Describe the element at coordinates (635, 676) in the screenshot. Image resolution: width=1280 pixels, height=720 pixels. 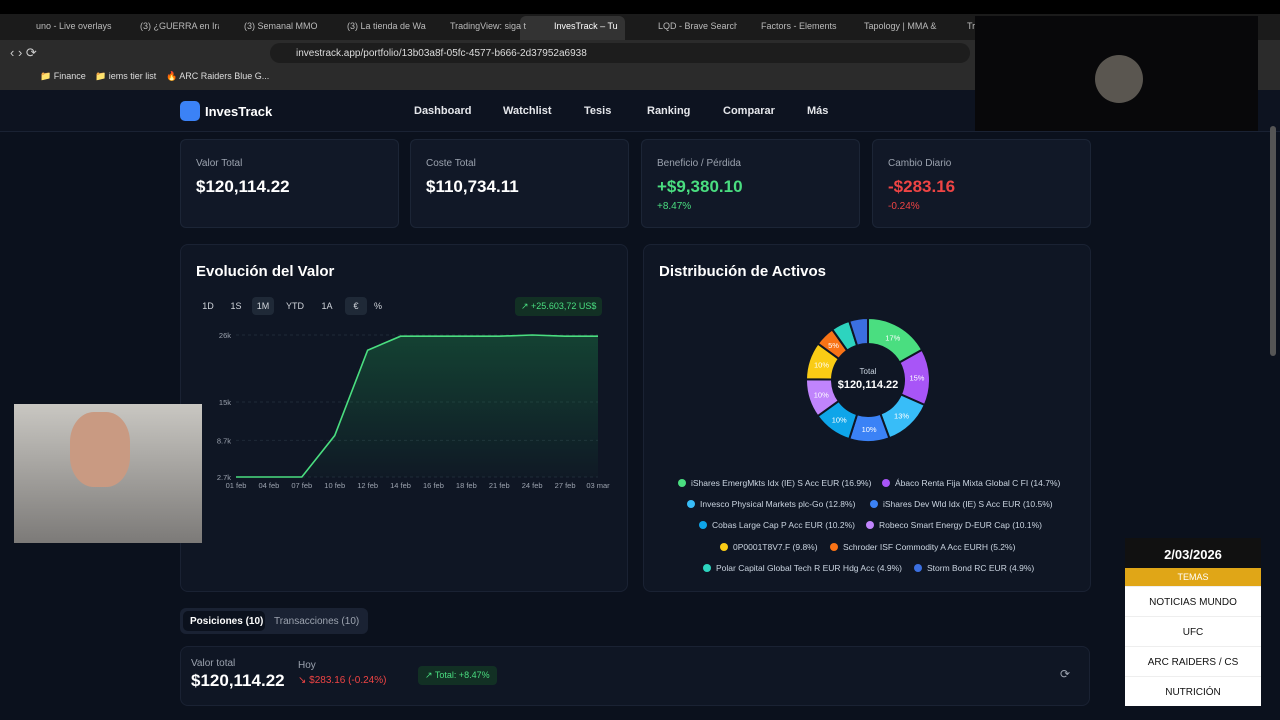
I see `summary-panel` at that location.